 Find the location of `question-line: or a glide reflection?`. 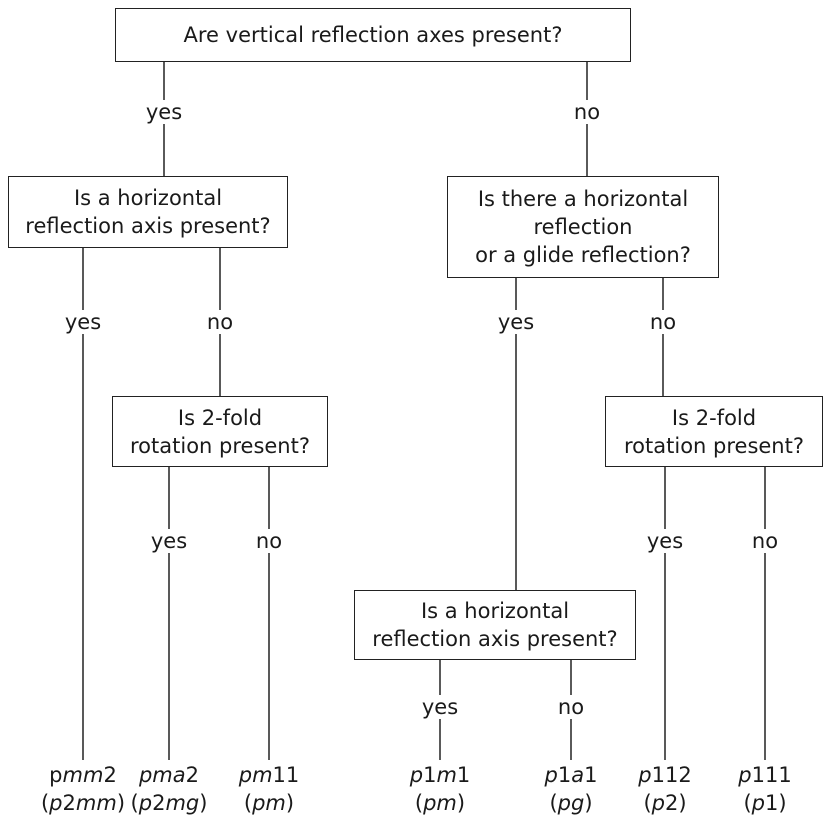

question-line: or a glide reflection? is located at coordinates (583, 255).